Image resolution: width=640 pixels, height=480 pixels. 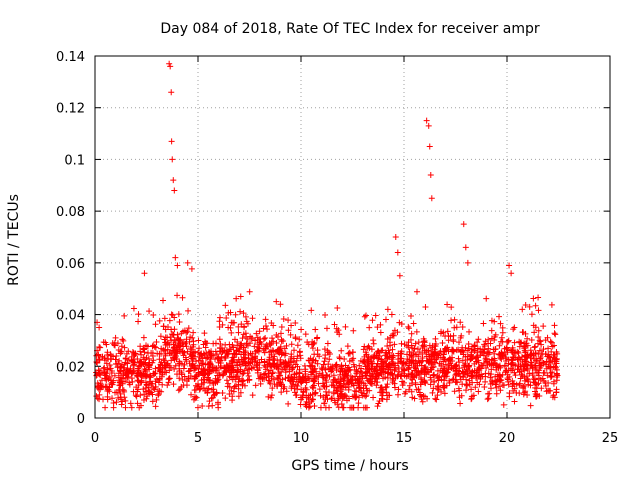 What do you see at coordinates (70, 109) in the screenshot?
I see `y-tick-label: 0.12` at bounding box center [70, 109].